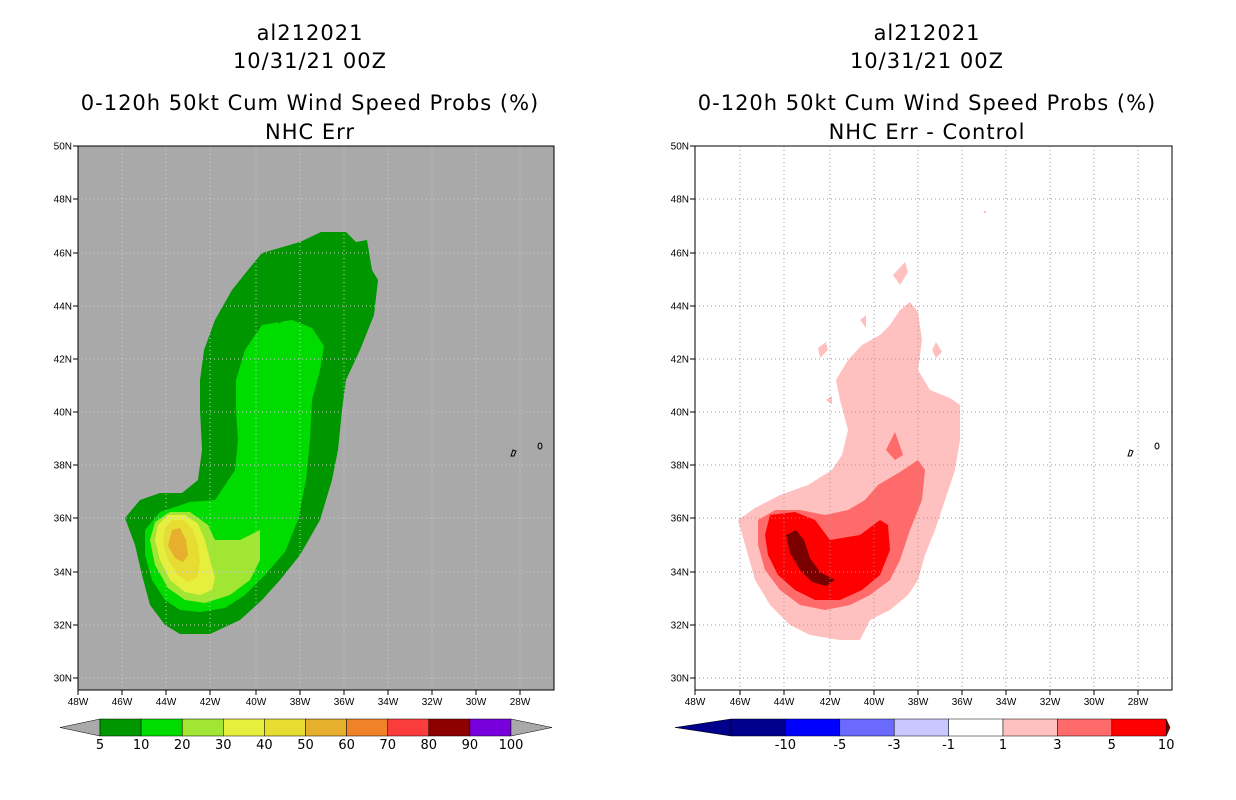  I want to click on colorbar-label: 90, so click(470, 745).